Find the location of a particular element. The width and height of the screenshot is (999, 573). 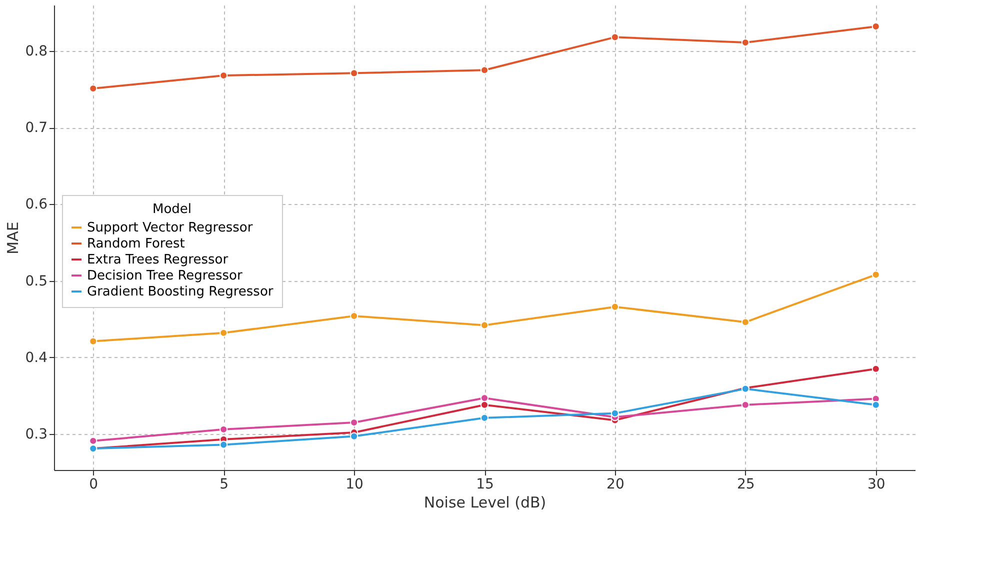

x-tick-label: 30 is located at coordinates (876, 484).